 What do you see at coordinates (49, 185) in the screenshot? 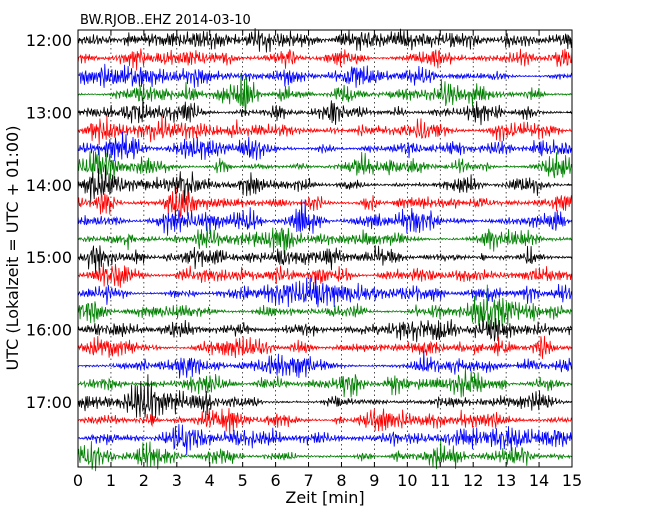
I see `y-tick-label: 14:00` at bounding box center [49, 185].